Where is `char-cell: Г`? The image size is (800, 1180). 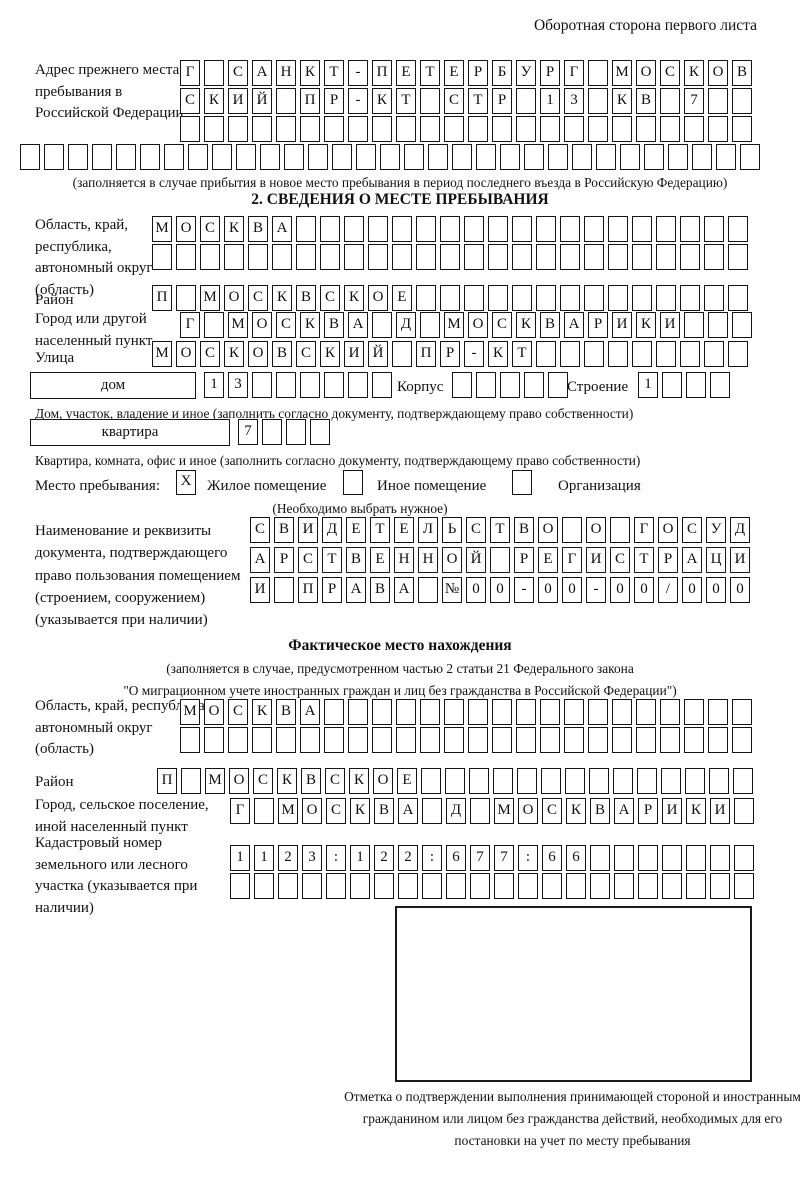
char-cell: Г is located at coordinates (572, 560).